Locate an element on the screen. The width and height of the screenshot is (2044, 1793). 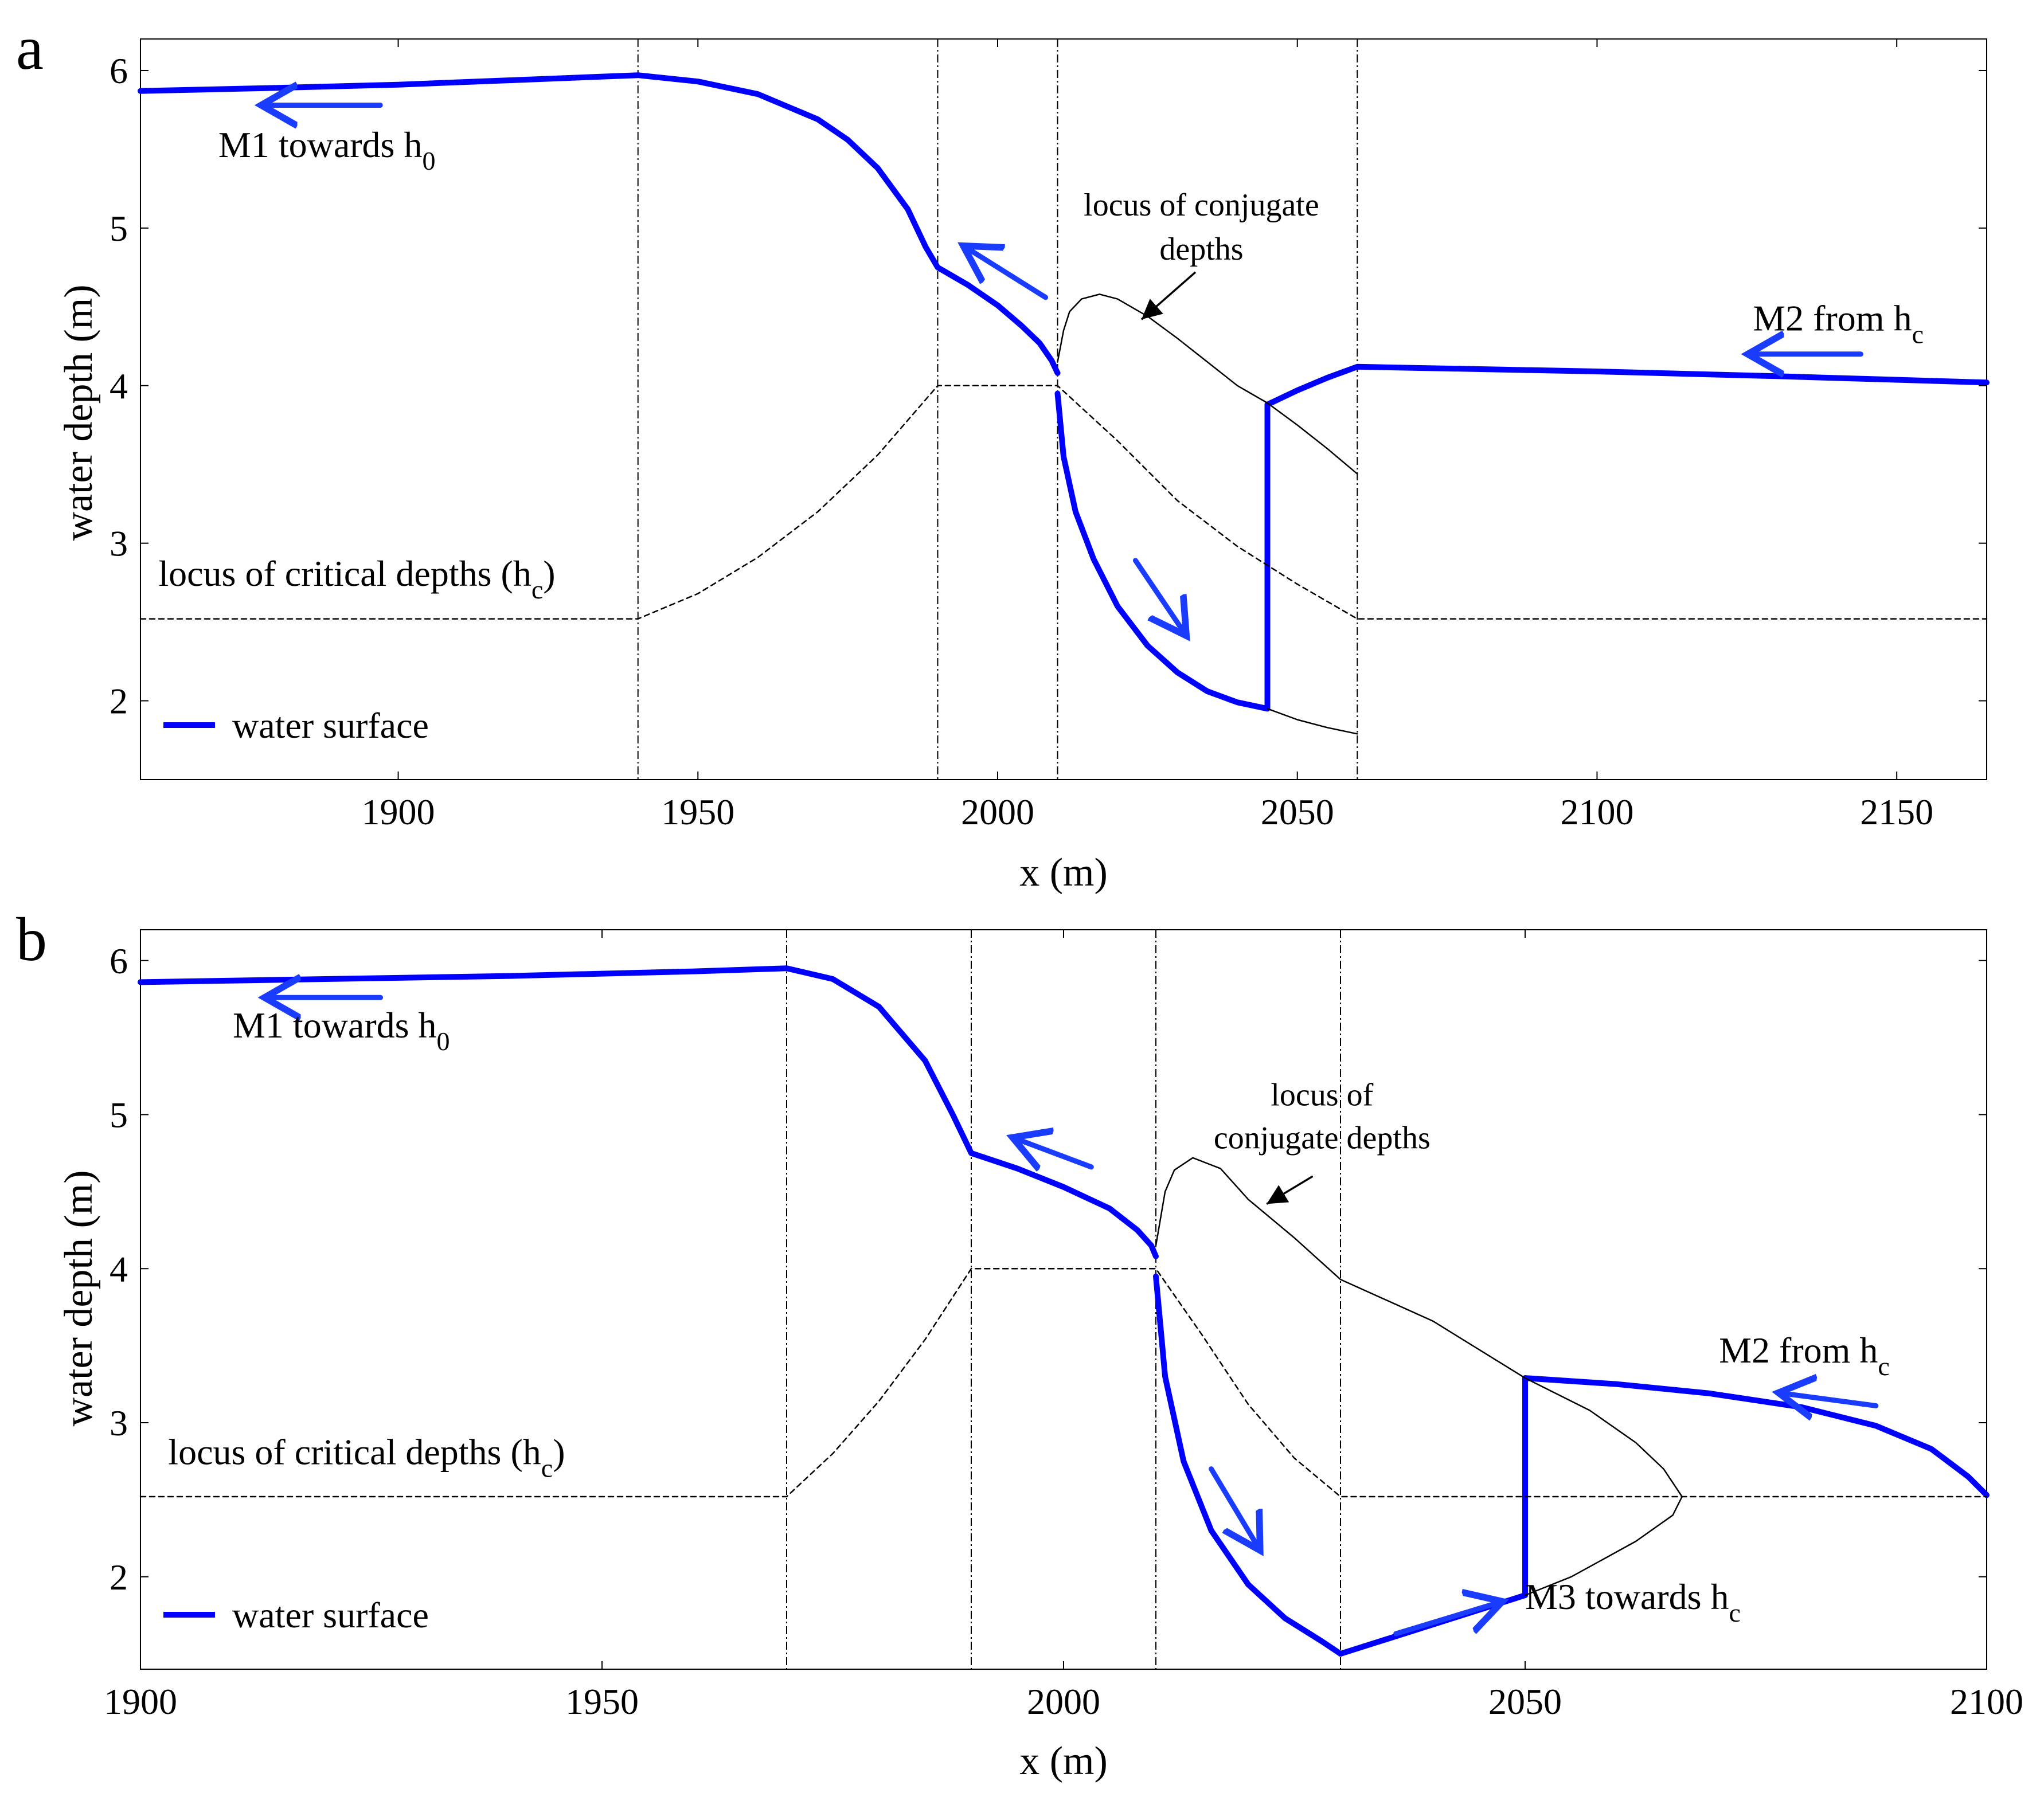
y-axis-label-a: water depth (m) is located at coordinates (79, 412).